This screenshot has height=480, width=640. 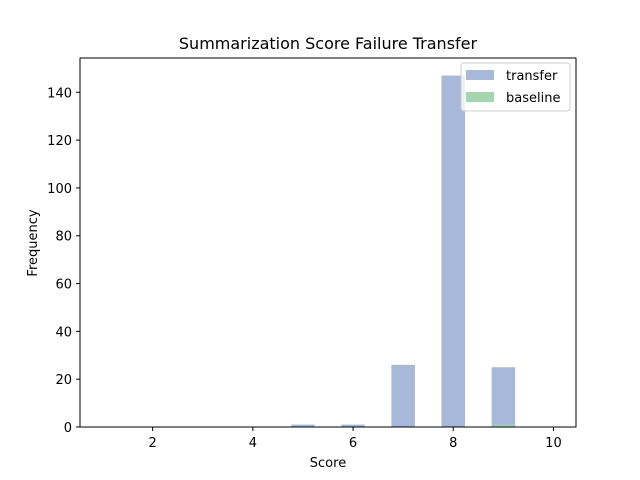 What do you see at coordinates (33, 242) in the screenshot?
I see `y-axis-label: Frequency` at bounding box center [33, 242].